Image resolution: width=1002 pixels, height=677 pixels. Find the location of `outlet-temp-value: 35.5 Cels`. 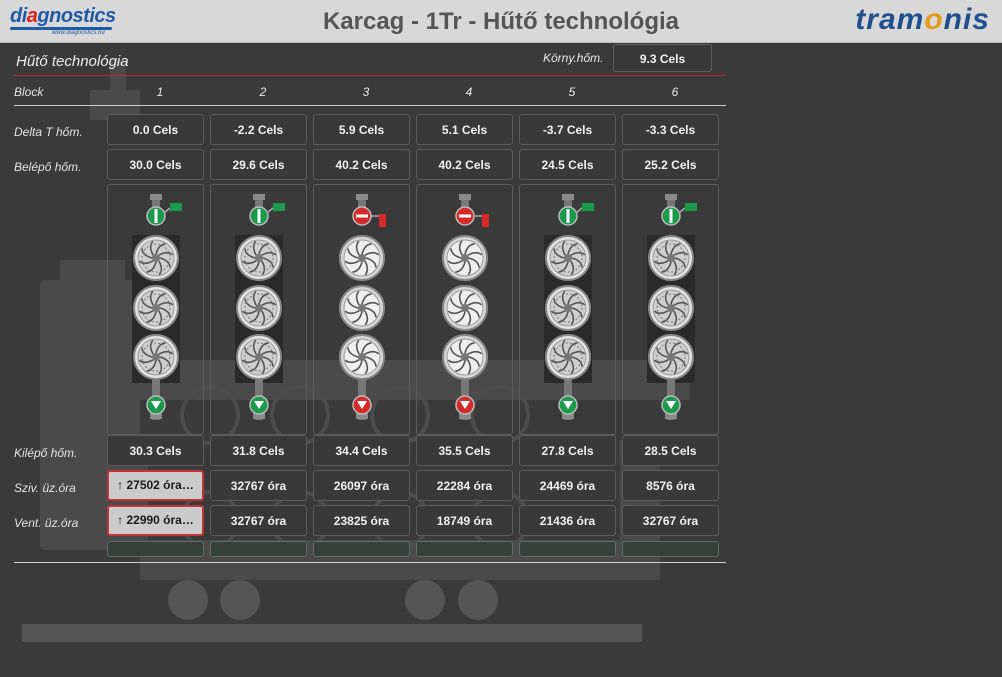

outlet-temp-value: 35.5 Cels is located at coordinates (464, 450).